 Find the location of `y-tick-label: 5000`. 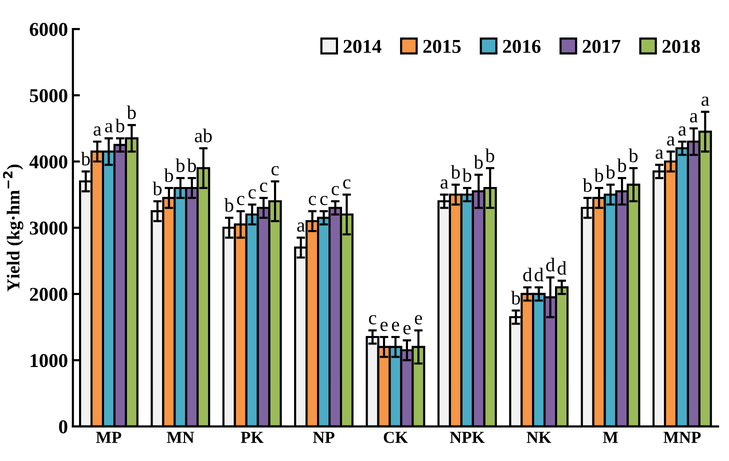

y-tick-label: 5000 is located at coordinates (49, 95).